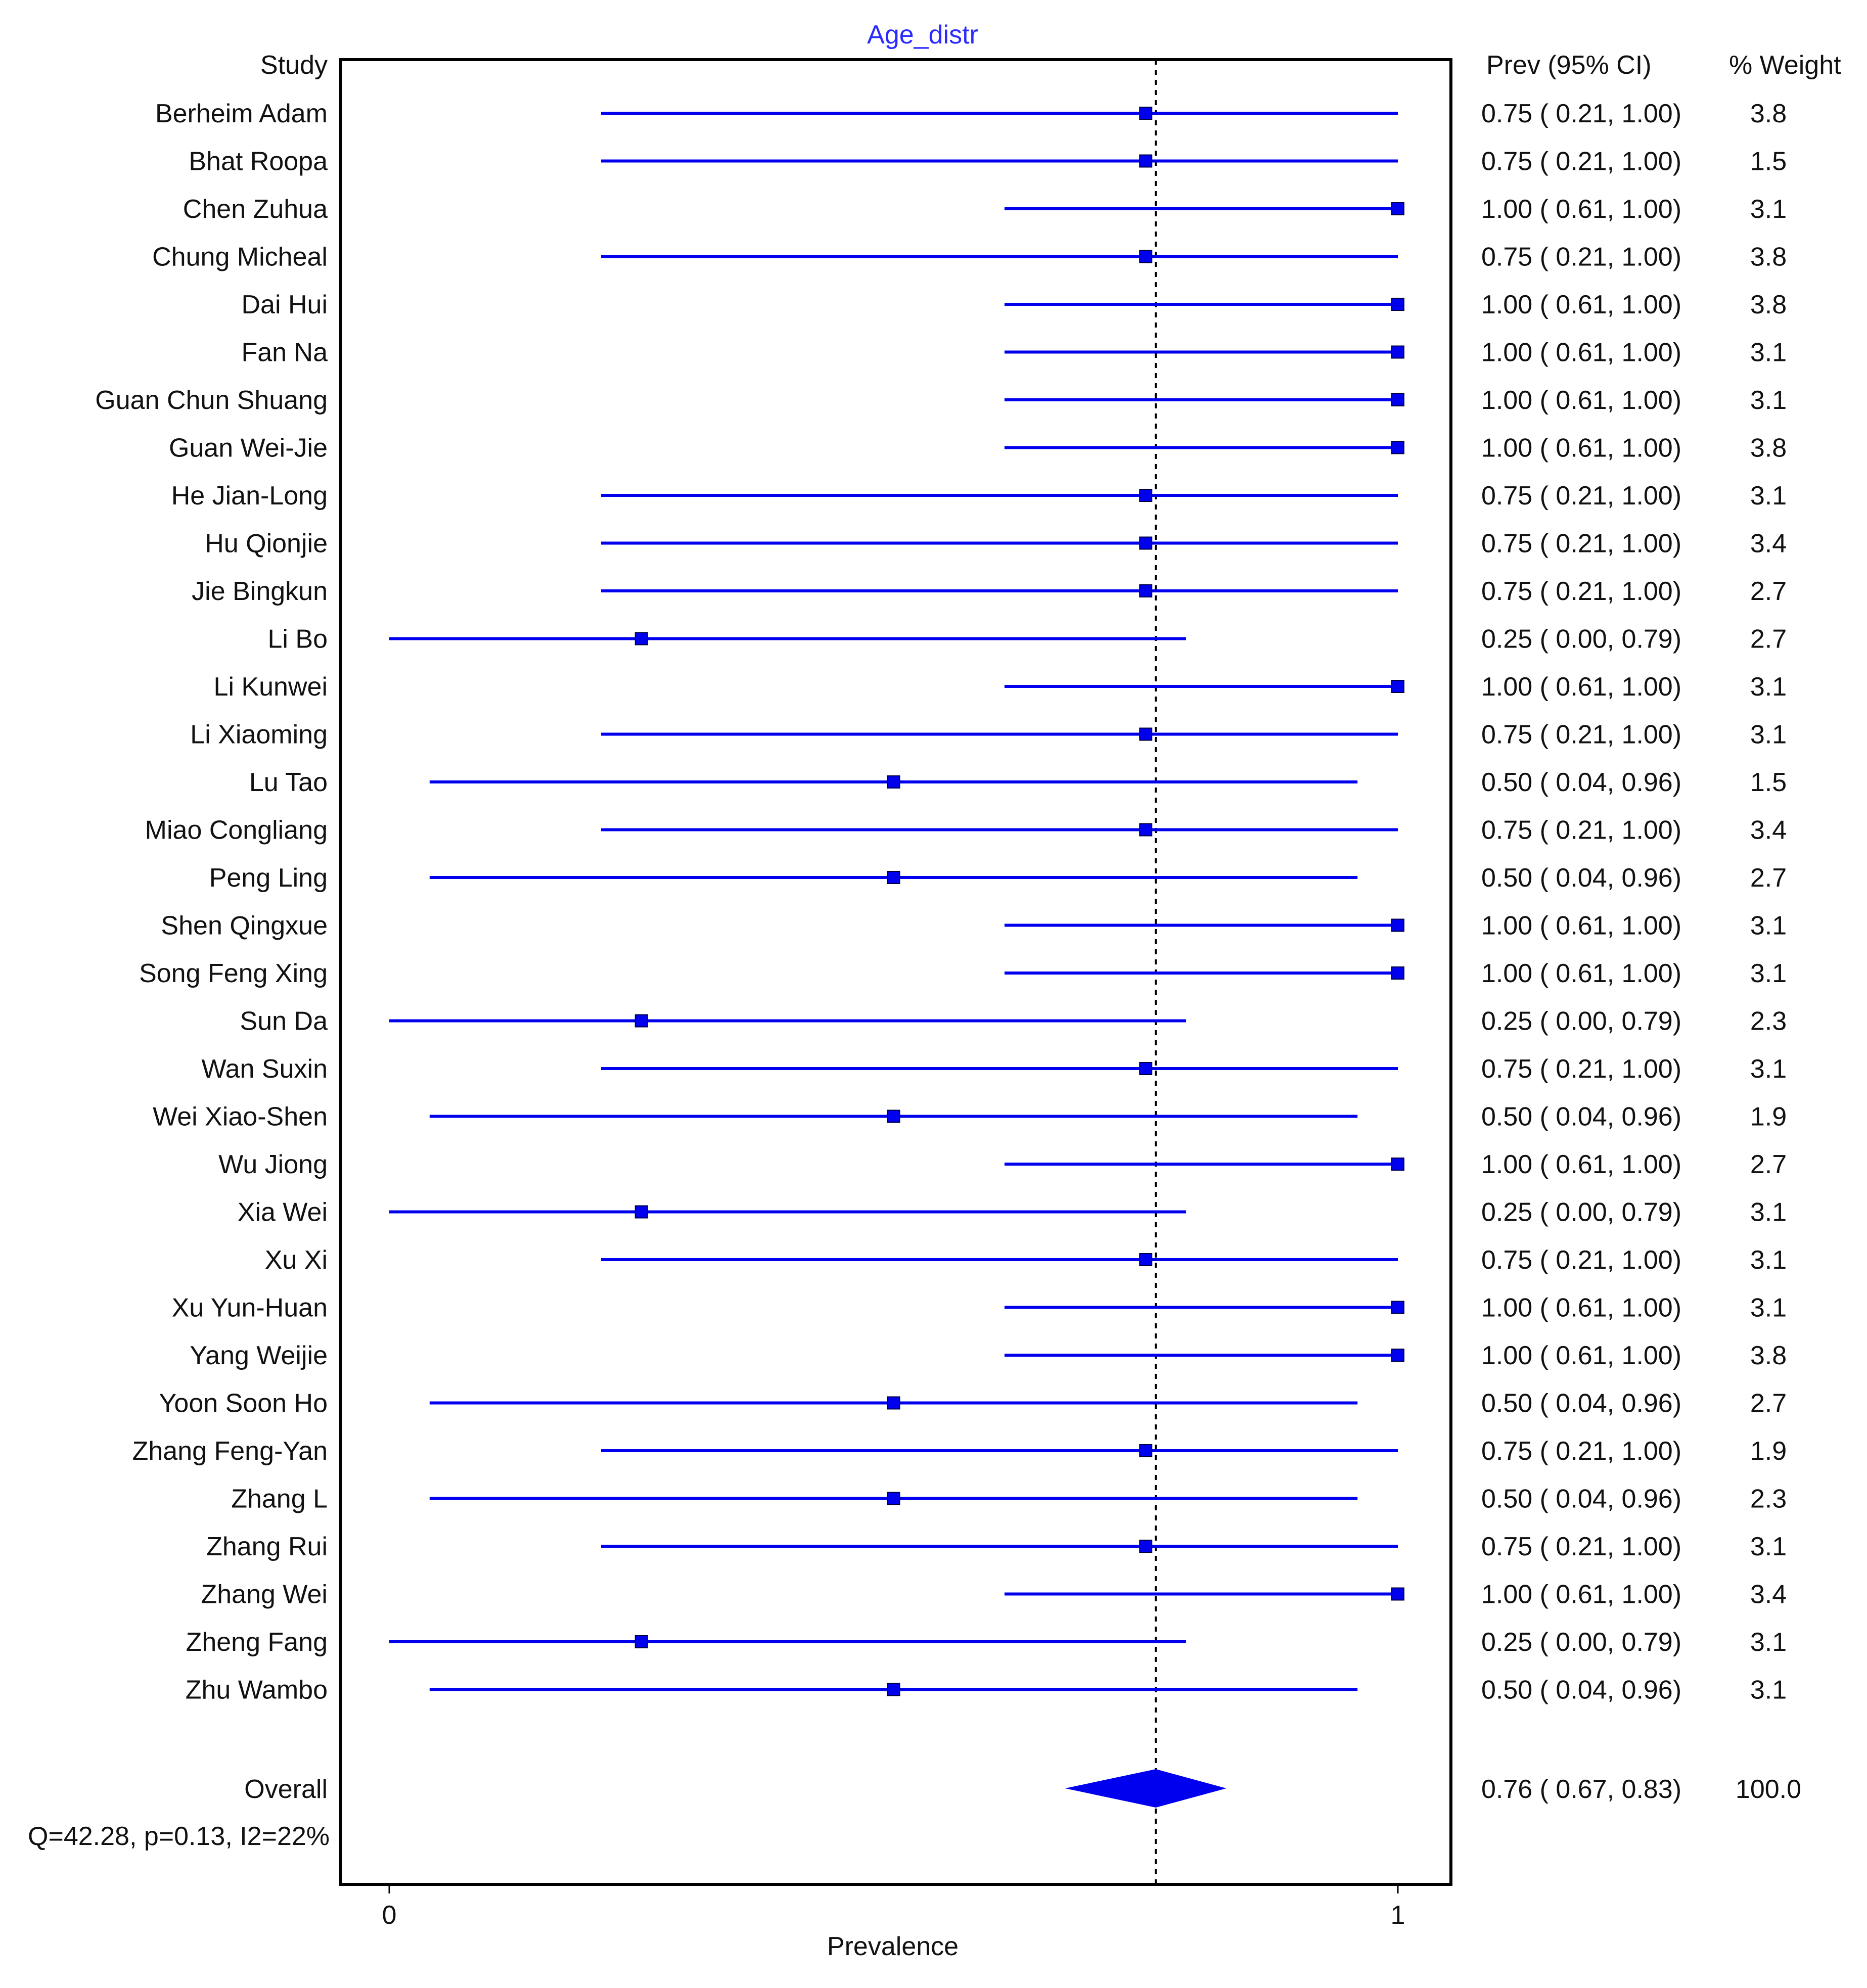 This screenshot has height=1988, width=1867. What do you see at coordinates (259, 1355) in the screenshot?
I see `study-name: Yang Weijie` at bounding box center [259, 1355].